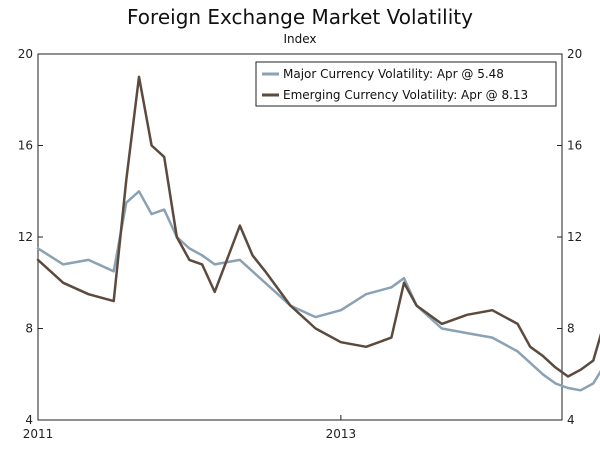 The image size is (600, 449). What do you see at coordinates (38, 434) in the screenshot?
I see `x-tick-label: 2011` at bounding box center [38, 434].